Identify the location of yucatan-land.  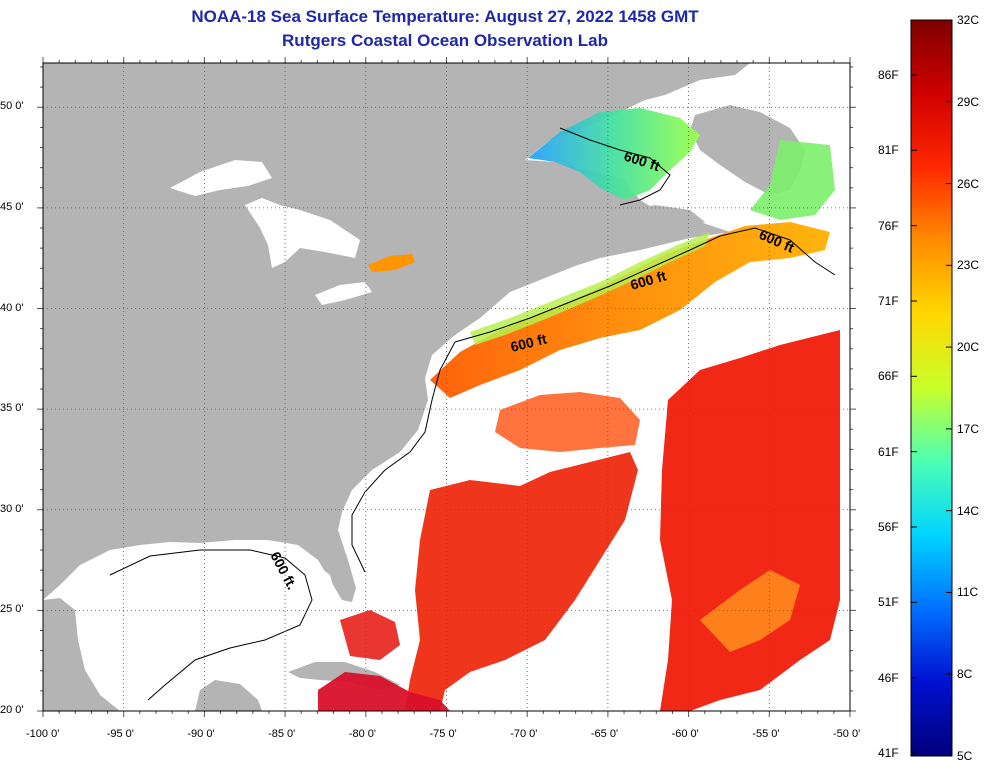
(228, 695).